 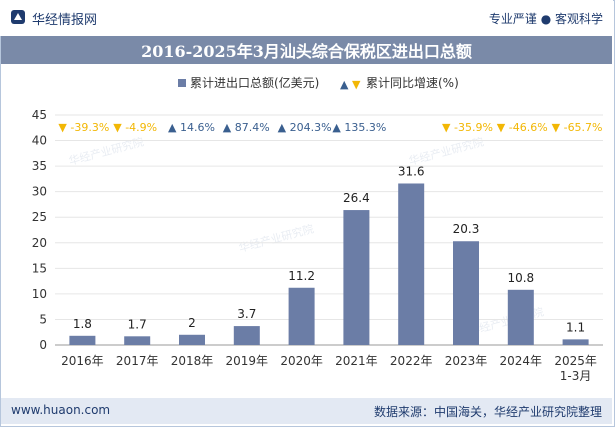 I want to click on x-tick-label: 2022年, so click(x=411, y=361).